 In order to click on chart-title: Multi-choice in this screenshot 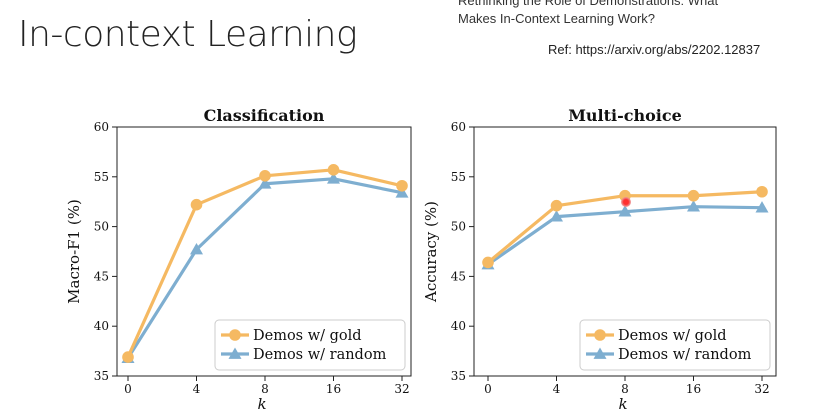, I will do `click(625, 115)`.